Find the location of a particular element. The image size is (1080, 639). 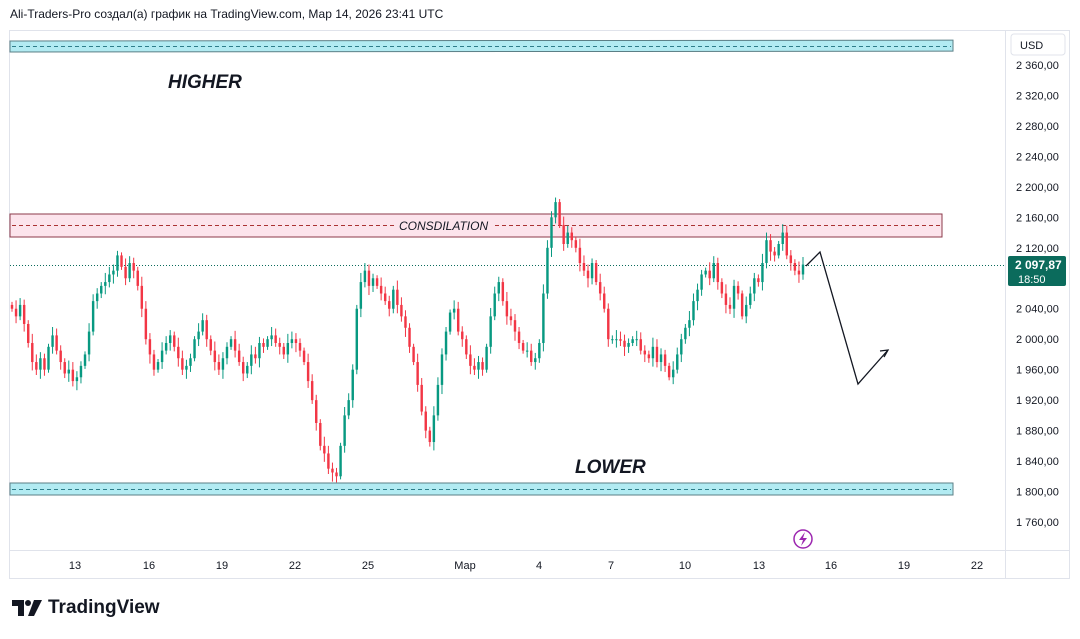

last-price-badge is located at coordinates (1037, 271).